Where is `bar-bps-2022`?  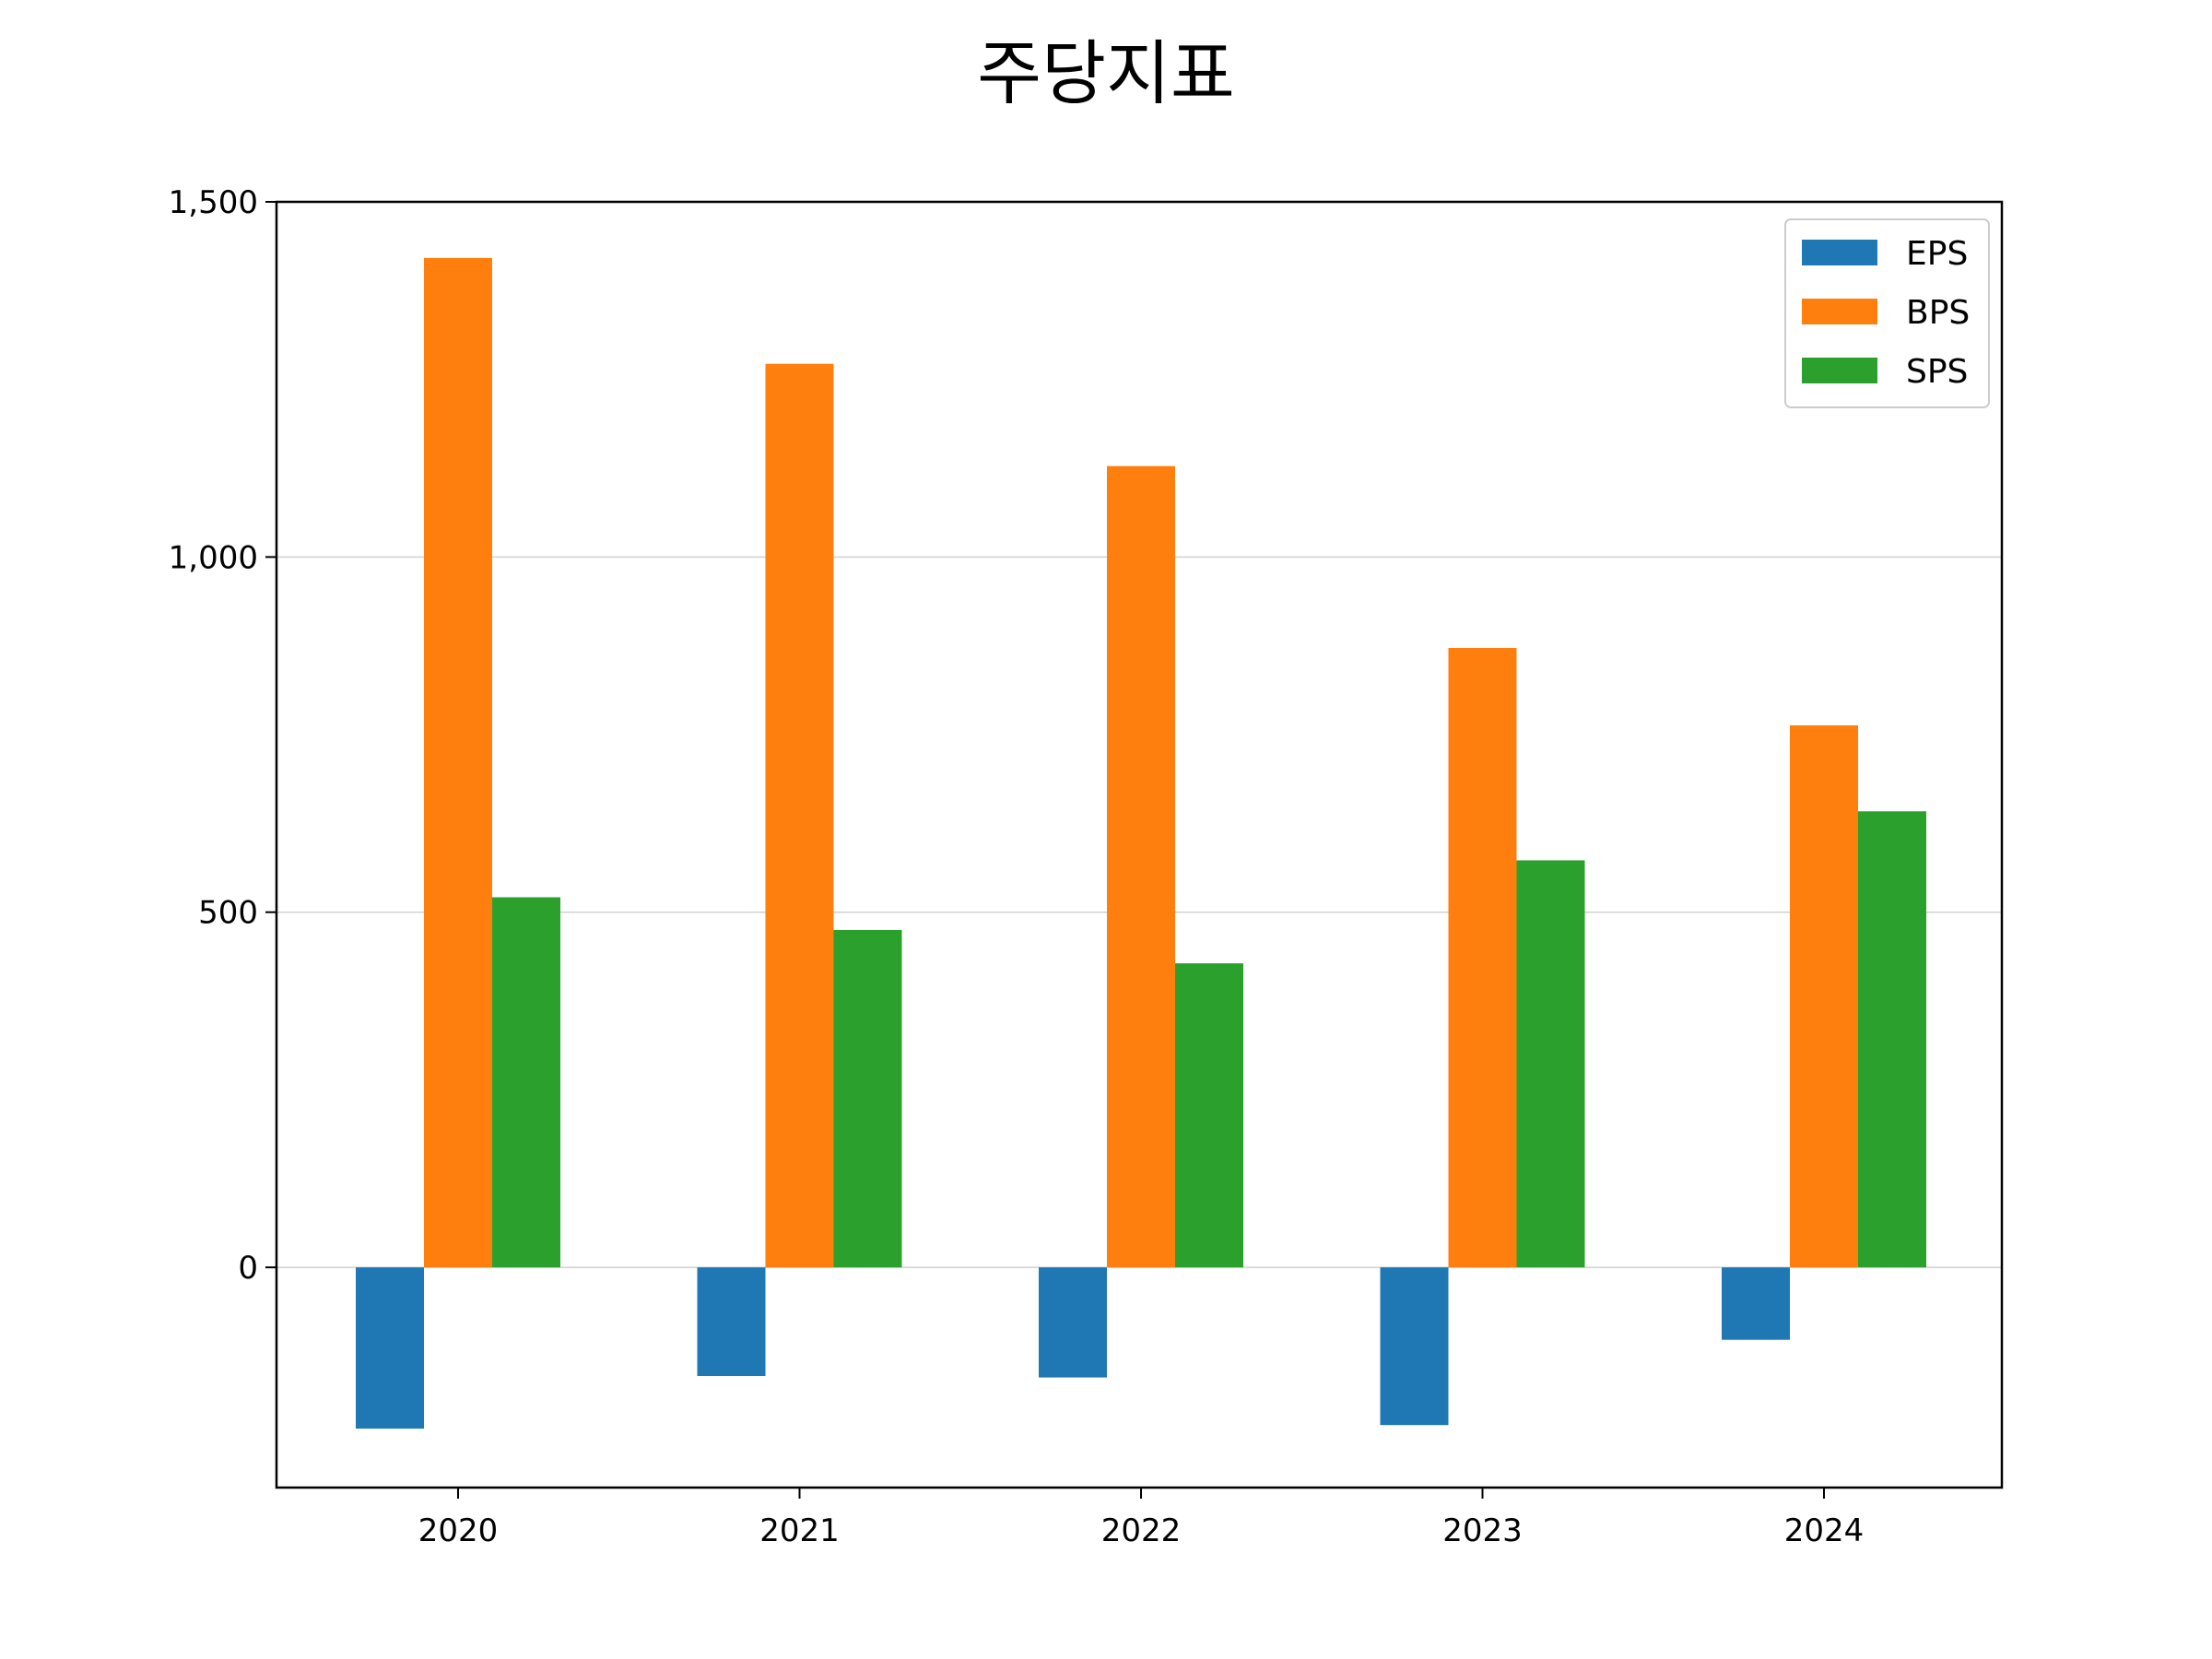 bar-bps-2022 is located at coordinates (1141, 866).